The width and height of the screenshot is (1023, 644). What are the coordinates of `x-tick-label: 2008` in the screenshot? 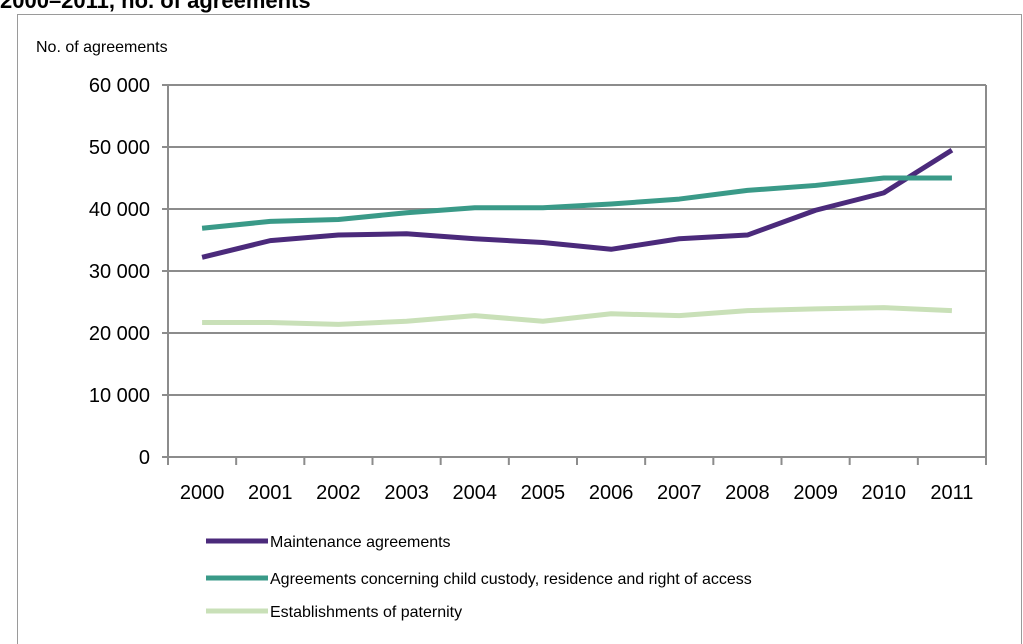 It's located at (747, 493).